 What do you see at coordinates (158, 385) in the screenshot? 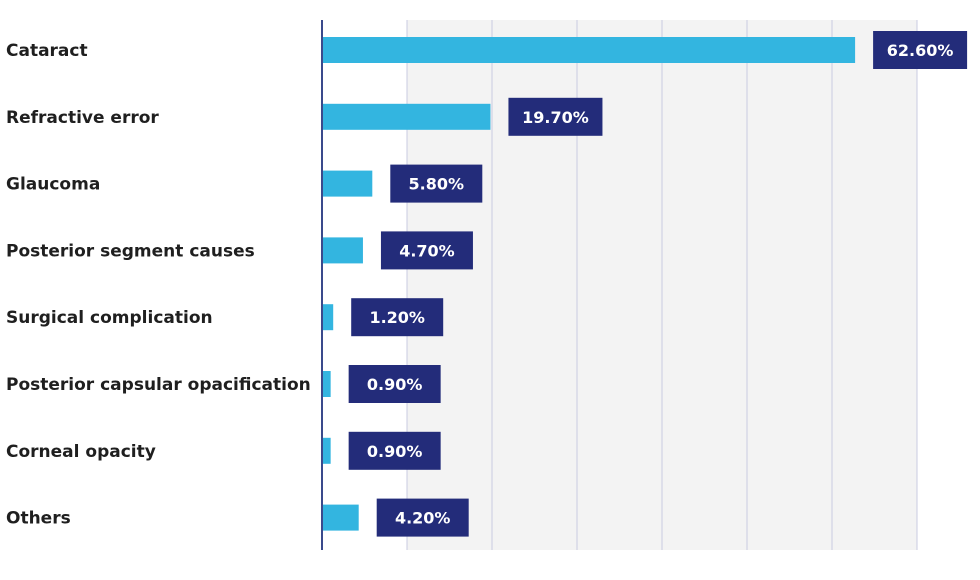
I see `category-label: Posterior capsular opacification` at bounding box center [158, 385].